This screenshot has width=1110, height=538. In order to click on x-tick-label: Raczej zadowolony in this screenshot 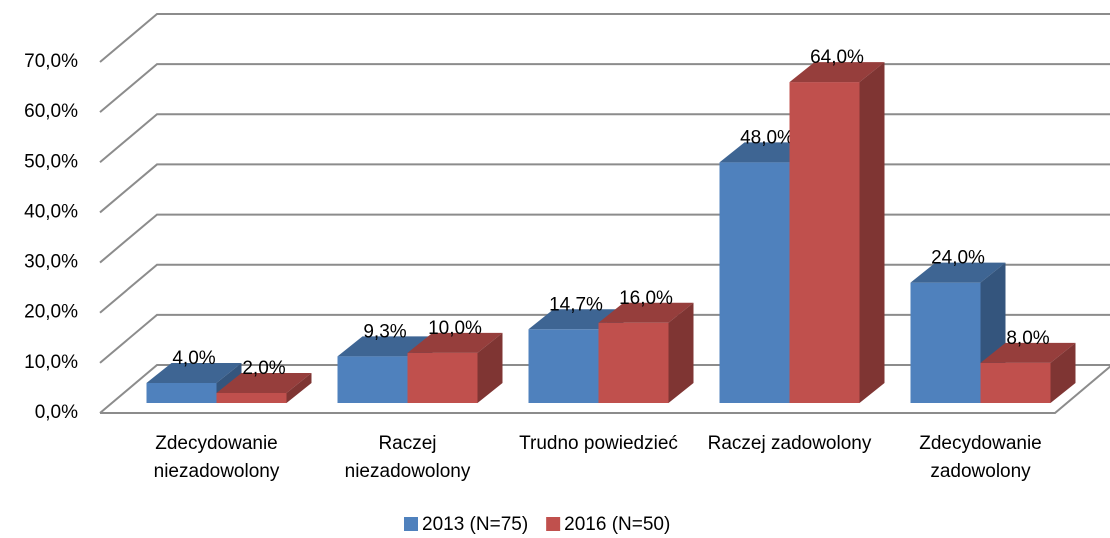, I will do `click(789, 443)`.